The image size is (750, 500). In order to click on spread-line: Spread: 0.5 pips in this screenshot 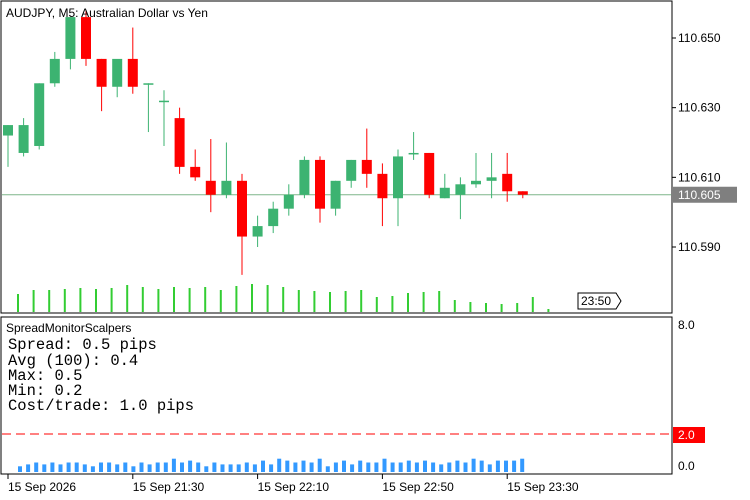, I will do `click(82, 345)`.